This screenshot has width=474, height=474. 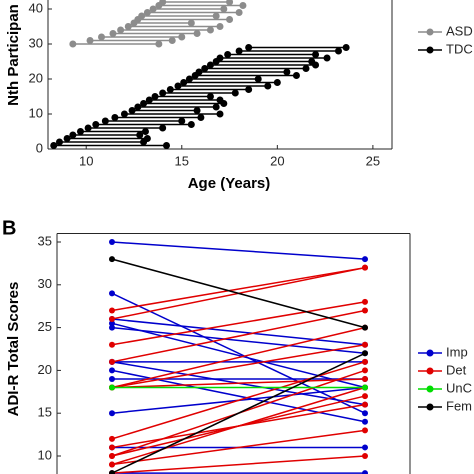 What do you see at coordinates (182, 160) in the screenshot?
I see `x-tick-label: 15` at bounding box center [182, 160].